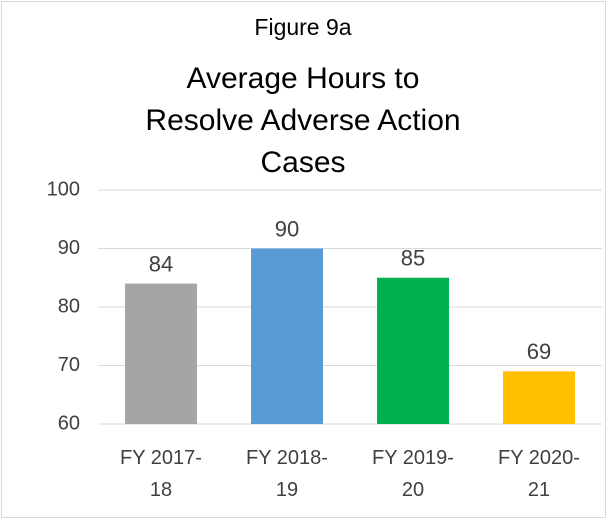  Describe the element at coordinates (161, 263) in the screenshot. I see `value-label: 84` at that location.